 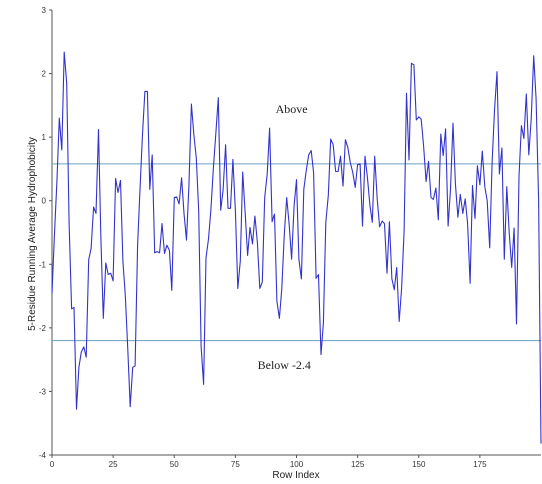 What do you see at coordinates (52, 464) in the screenshot?
I see `x-tick-label: 0` at bounding box center [52, 464].